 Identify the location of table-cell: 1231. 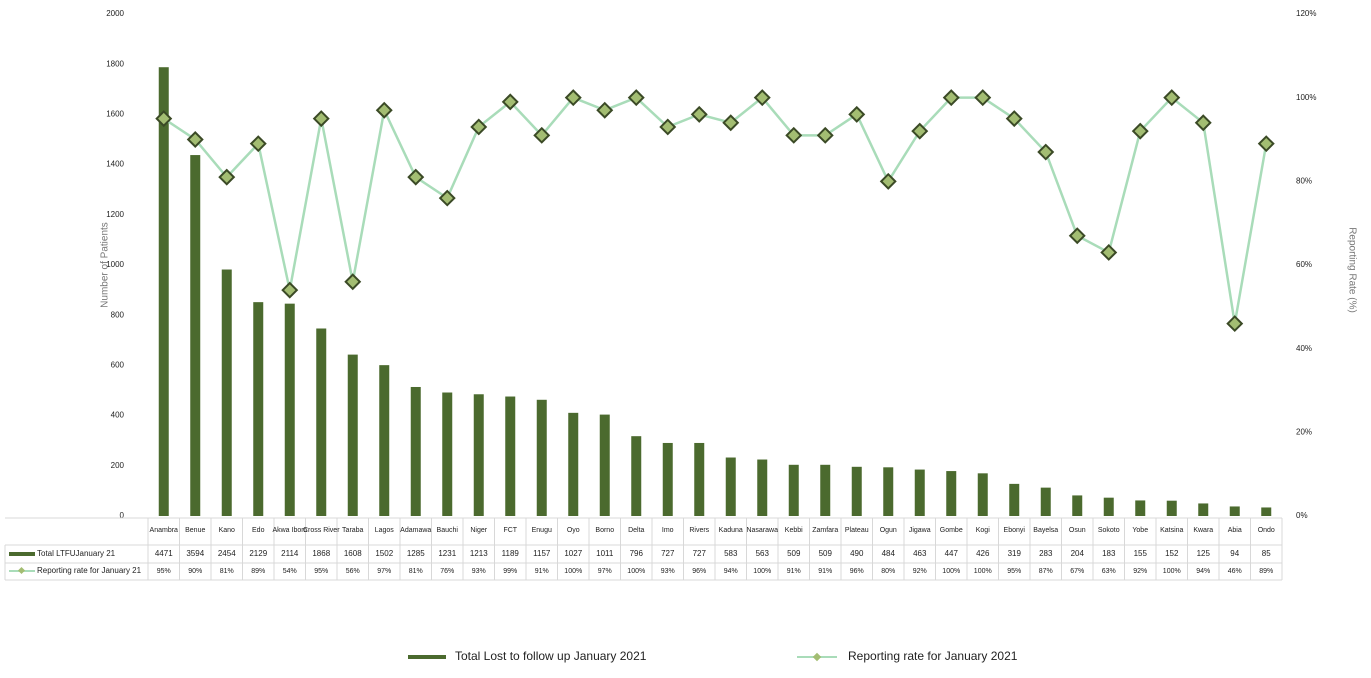
(447, 553).